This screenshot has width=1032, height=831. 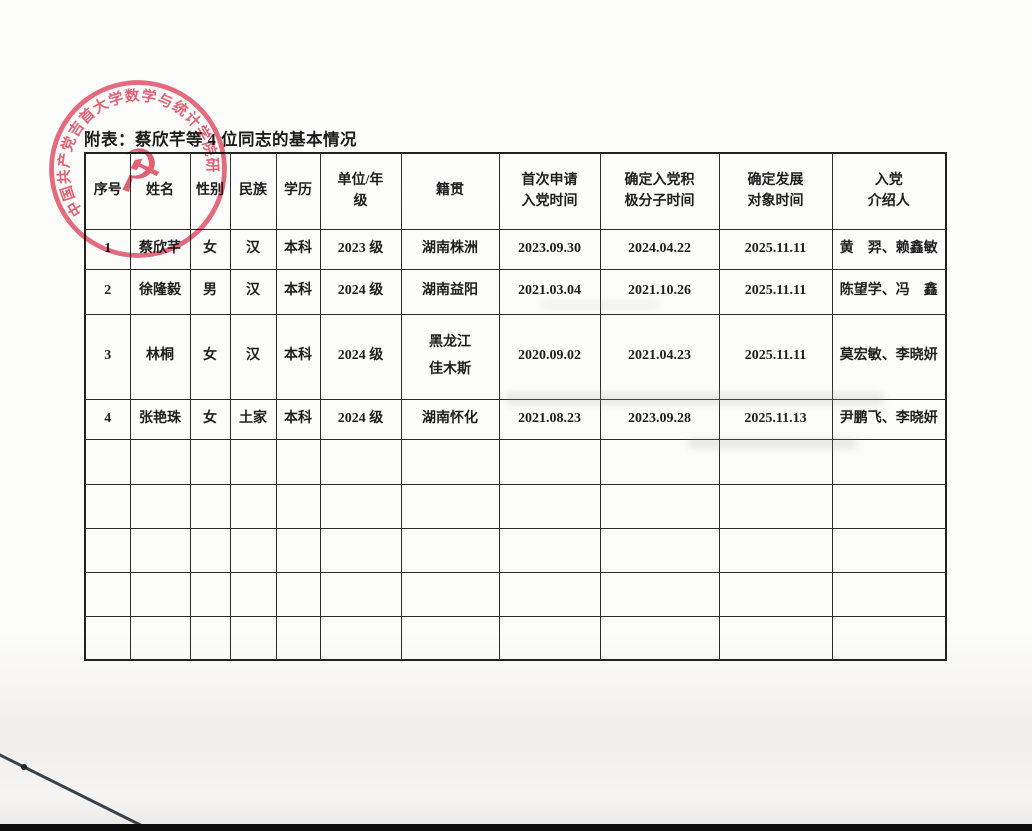 I want to click on table-cell: 3, so click(x=107, y=356).